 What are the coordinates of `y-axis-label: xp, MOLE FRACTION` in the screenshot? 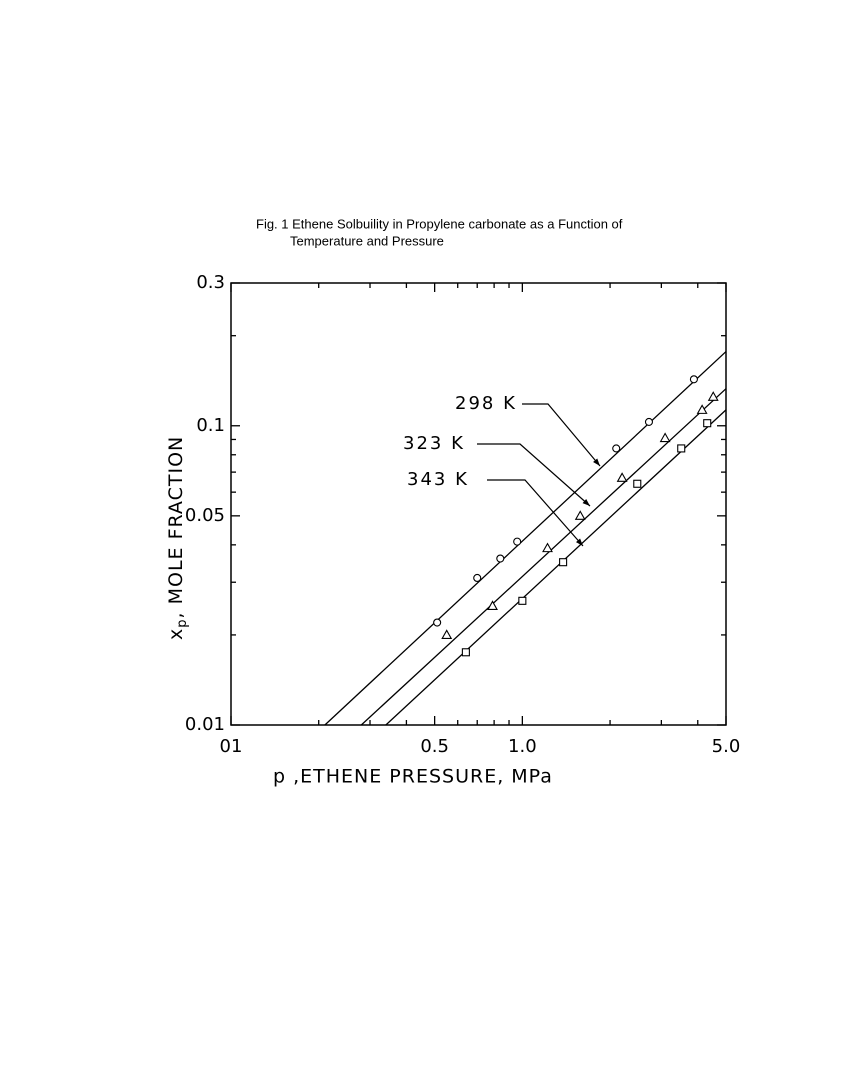 It's located at (177, 538).